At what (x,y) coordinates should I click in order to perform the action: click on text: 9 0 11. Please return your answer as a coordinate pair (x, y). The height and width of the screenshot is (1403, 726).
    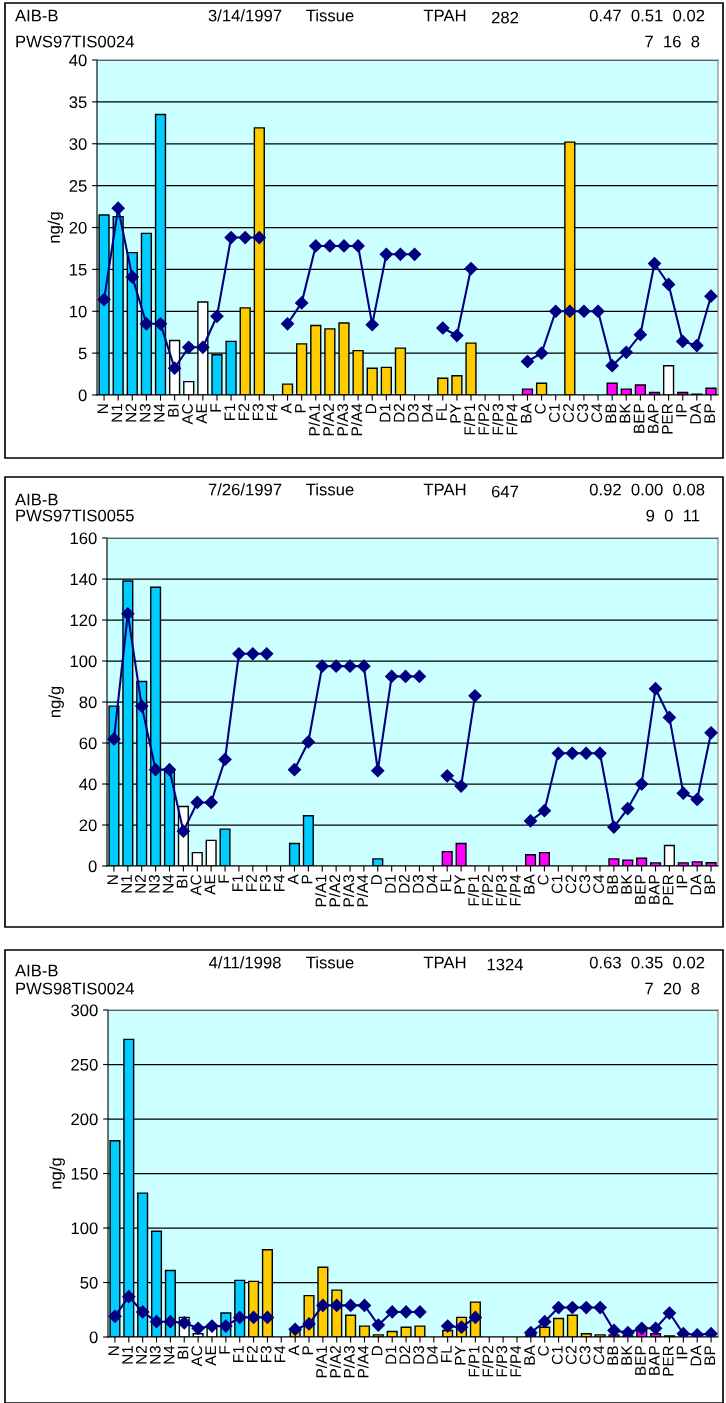
    Looking at the image, I should click on (673, 515).